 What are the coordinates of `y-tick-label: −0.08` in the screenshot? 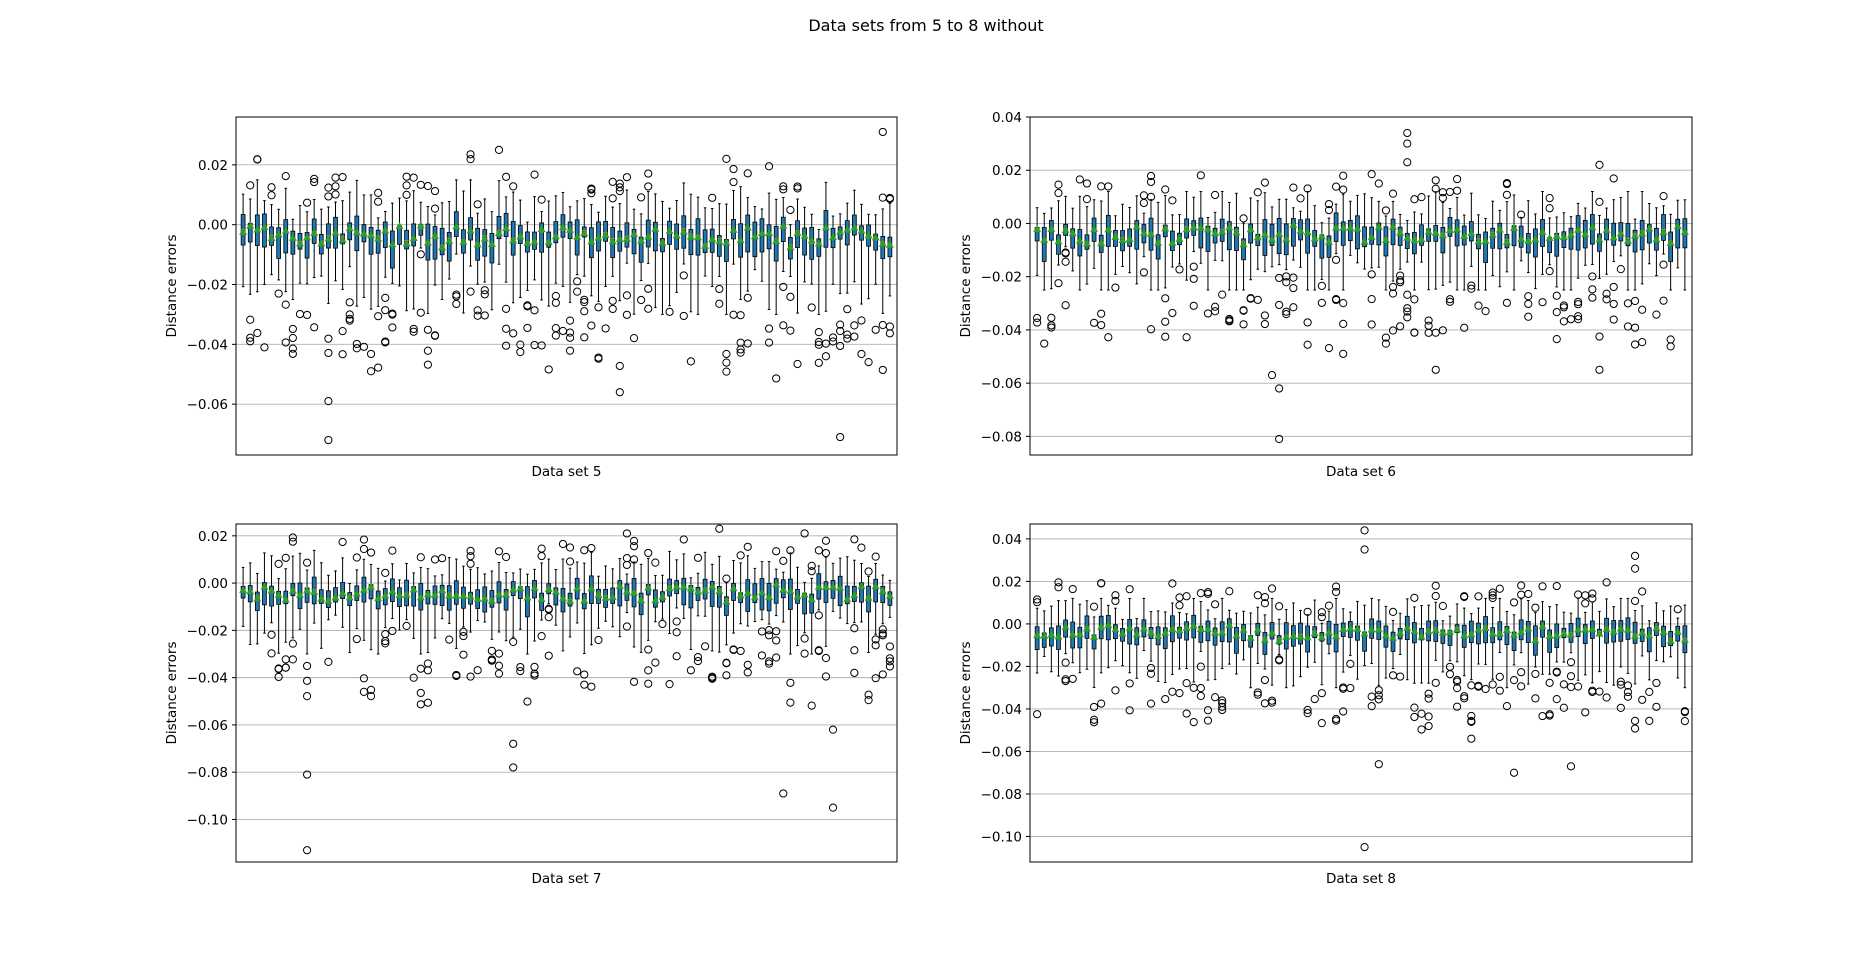 It's located at (1001, 437).